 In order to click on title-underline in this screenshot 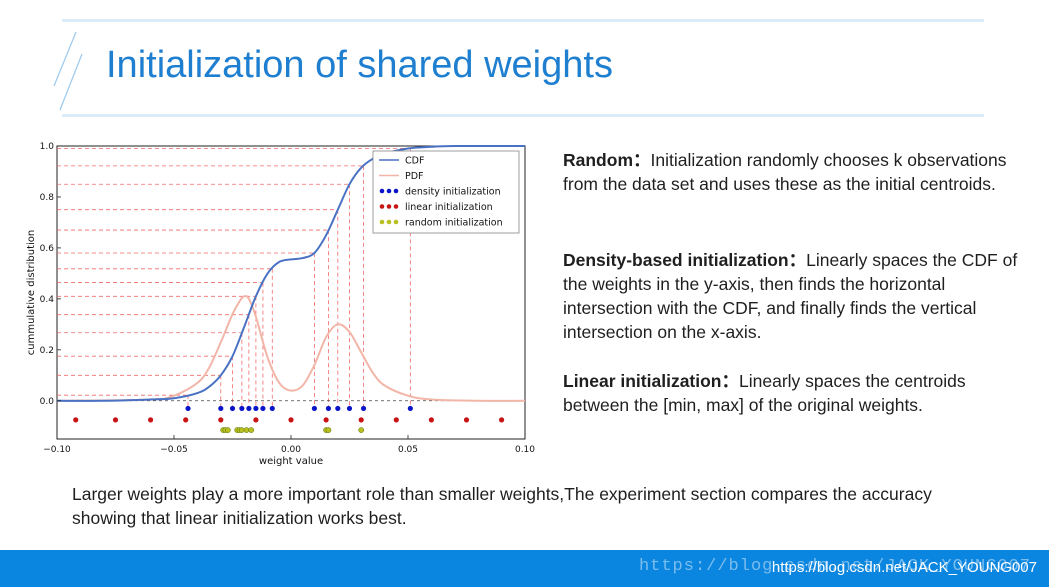, I will do `click(523, 115)`.